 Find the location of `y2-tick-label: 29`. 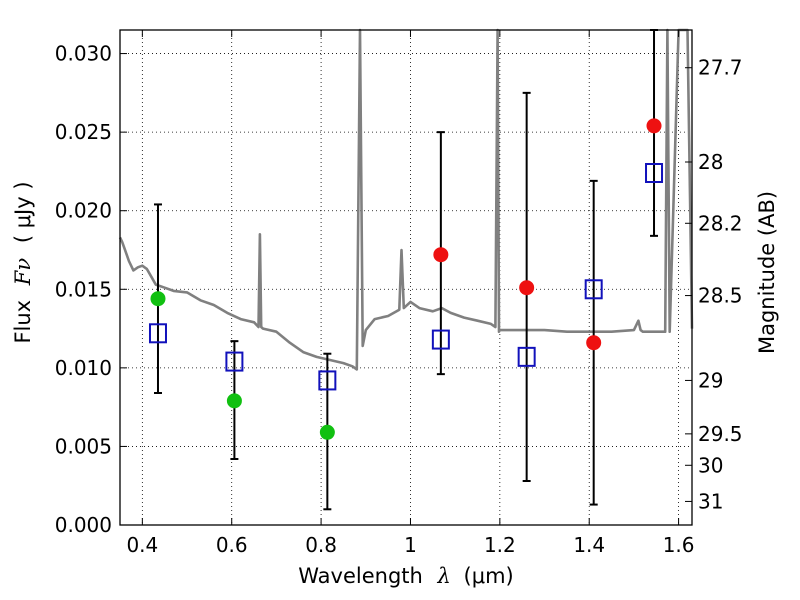

y2-tick-label: 29 is located at coordinates (710, 380).